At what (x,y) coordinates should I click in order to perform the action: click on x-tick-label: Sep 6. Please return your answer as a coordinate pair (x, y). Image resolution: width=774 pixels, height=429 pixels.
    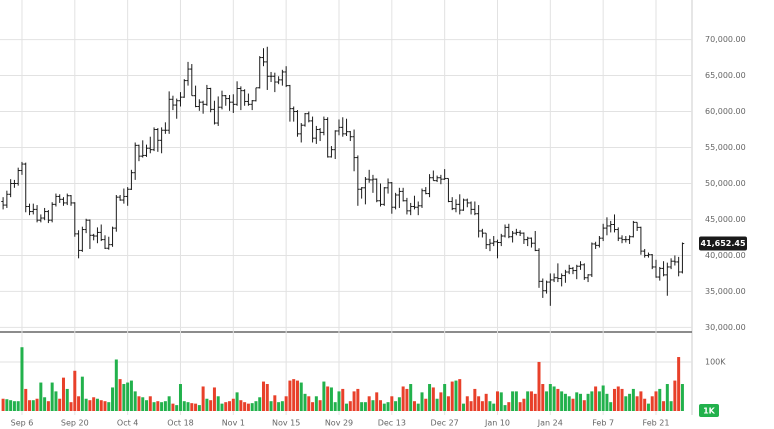
    Looking at the image, I should click on (22, 423).